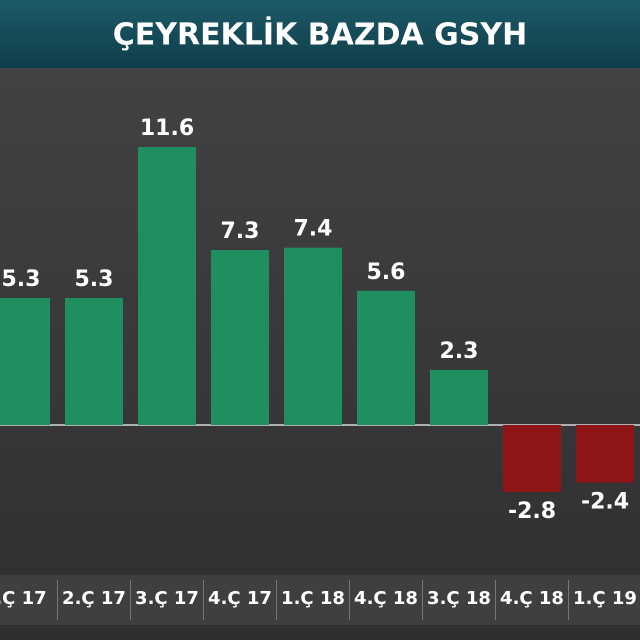 This screenshot has width=640, height=640. I want to click on value-label: -2.8, so click(532, 511).